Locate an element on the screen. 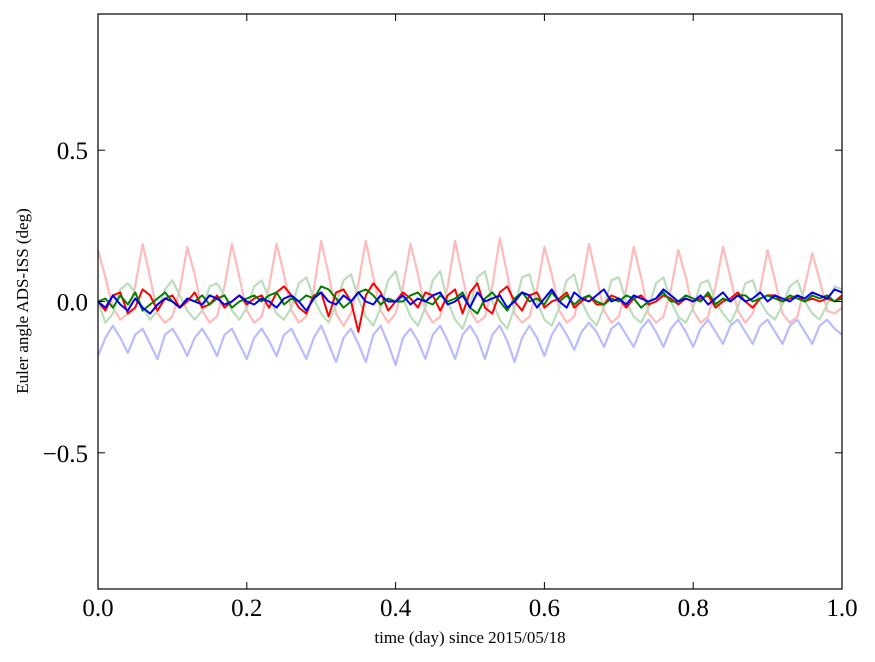 Image resolution: width=875 pixels, height=662 pixels. y-tick-label: 0.5 is located at coordinates (72, 151).